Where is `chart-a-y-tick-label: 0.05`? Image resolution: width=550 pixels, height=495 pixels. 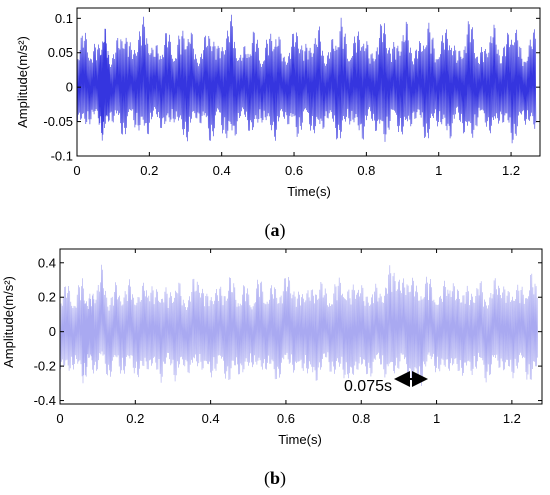 chart-a-y-tick-label: 0.05 is located at coordinates (60, 52).